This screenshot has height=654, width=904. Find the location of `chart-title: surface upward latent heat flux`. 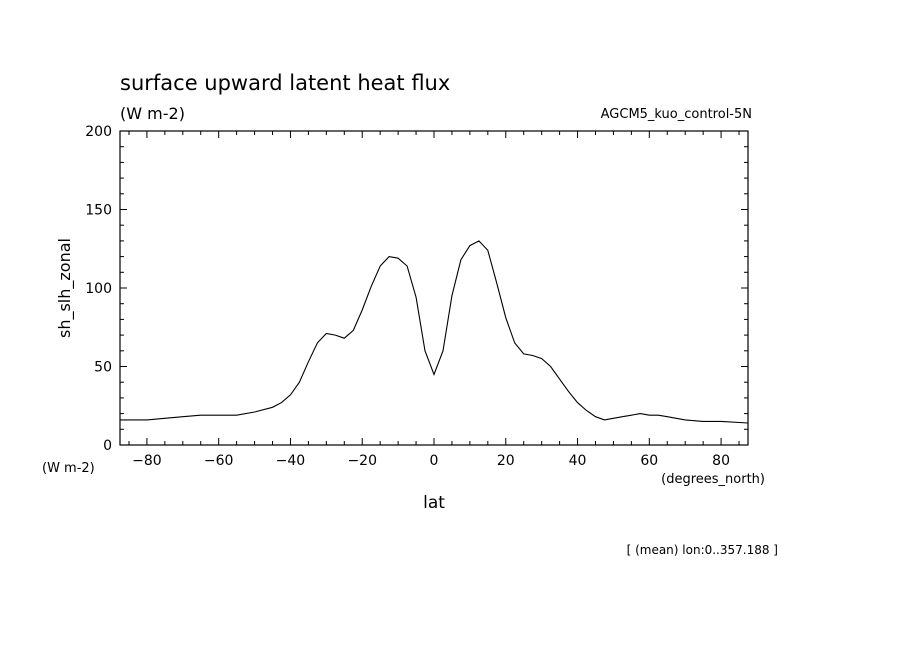

chart-title: surface upward latent heat flux is located at coordinates (285, 83).